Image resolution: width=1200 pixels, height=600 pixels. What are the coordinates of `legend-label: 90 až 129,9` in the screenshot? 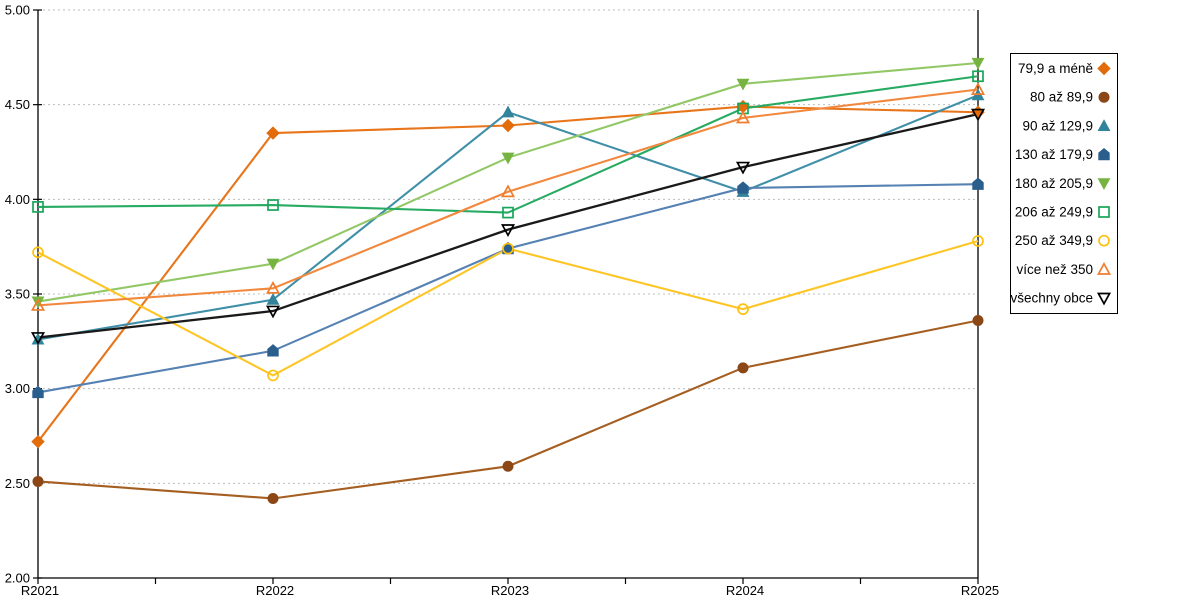 It's located at (1057, 125).